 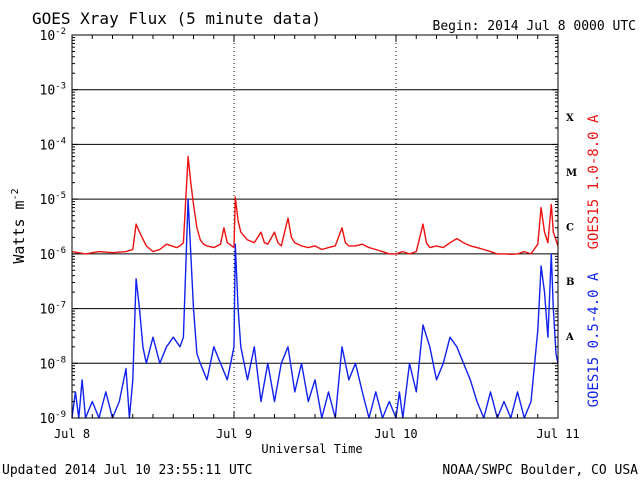 What do you see at coordinates (535, 26) in the screenshot?
I see `begin-label: Begin: 2014 Jul 8 0000 UTC` at bounding box center [535, 26].